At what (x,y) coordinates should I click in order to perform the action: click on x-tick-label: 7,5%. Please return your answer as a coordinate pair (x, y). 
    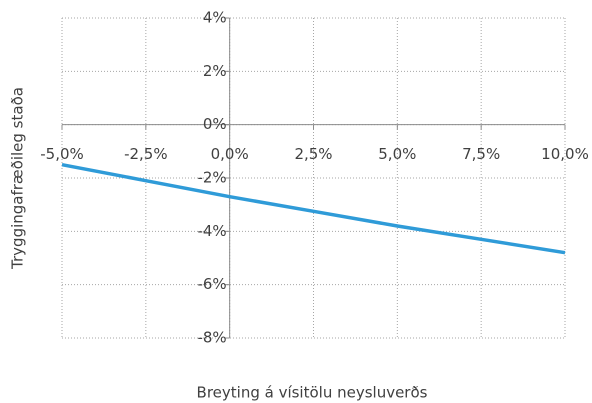
    Looking at the image, I should click on (481, 154).